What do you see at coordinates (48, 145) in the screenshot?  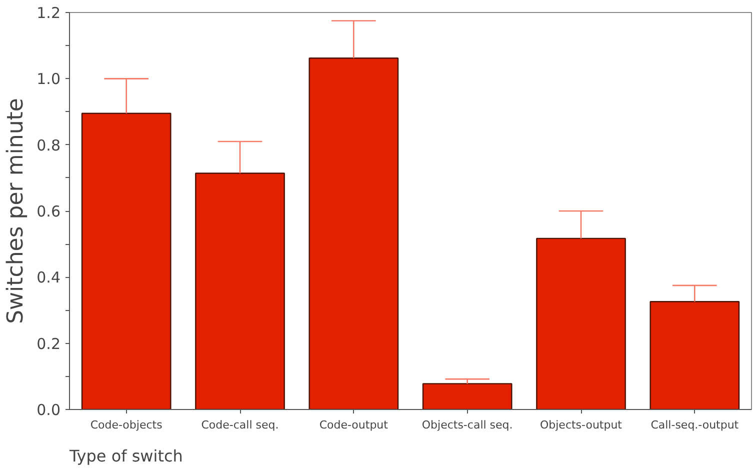 I see `y-tick-label: 0.8` at bounding box center [48, 145].